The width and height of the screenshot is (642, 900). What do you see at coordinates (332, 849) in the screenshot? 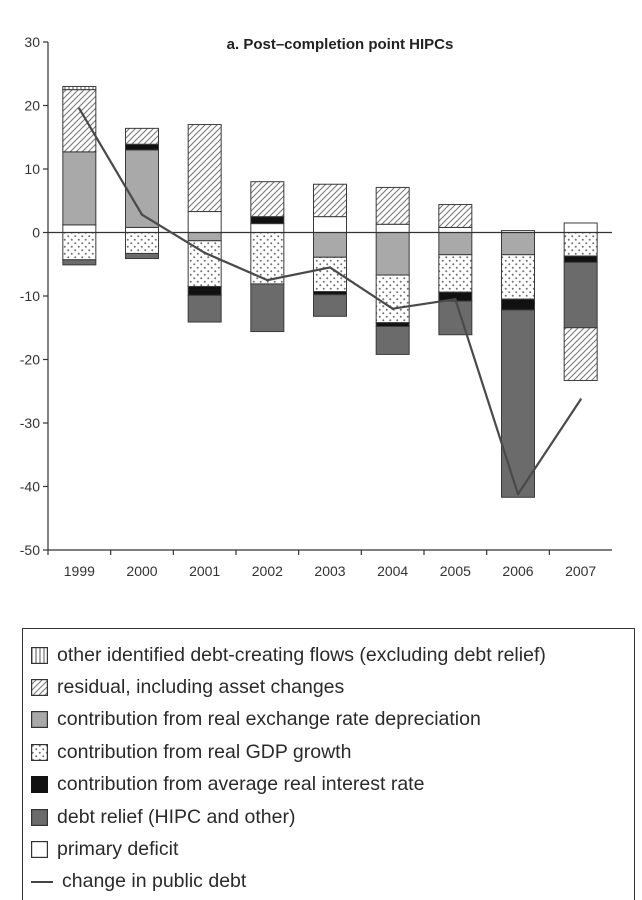
I see `legend-item-primary: primary deficit` at bounding box center [332, 849].